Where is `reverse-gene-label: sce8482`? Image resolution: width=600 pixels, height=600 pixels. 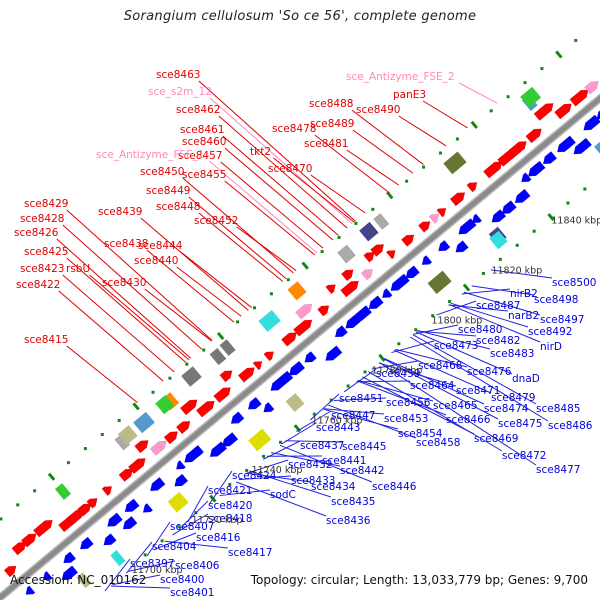 reverse-gene-label: sce8482 is located at coordinates (498, 341).